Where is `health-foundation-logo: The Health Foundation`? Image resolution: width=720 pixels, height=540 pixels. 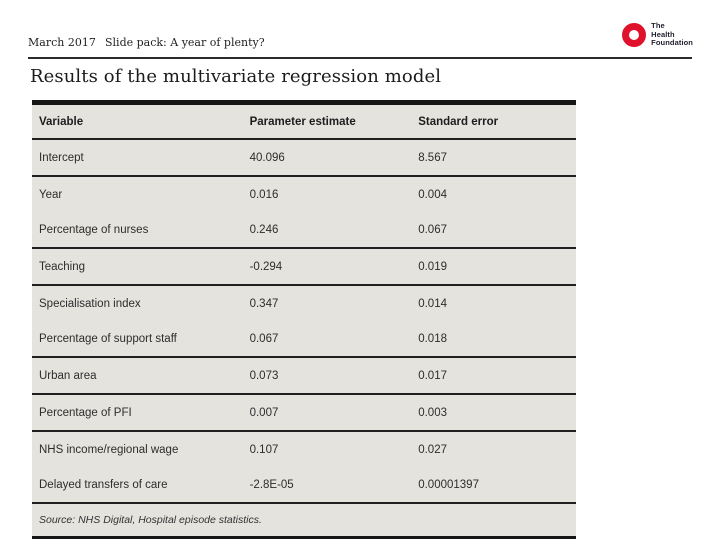 health-foundation-logo: The Health Foundation is located at coordinates (657, 34).